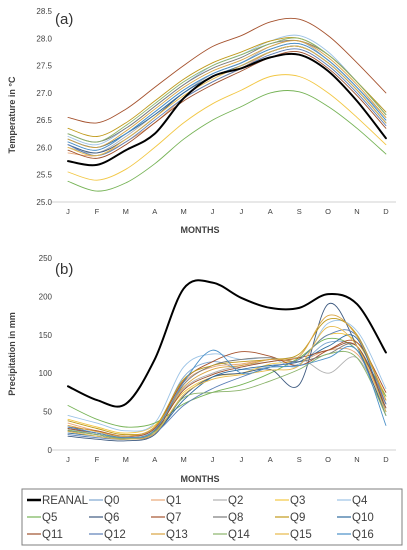 Image resolution: width=407 pixels, height=550 pixels. I want to click on precipitation-line-q2, so click(227, 397).